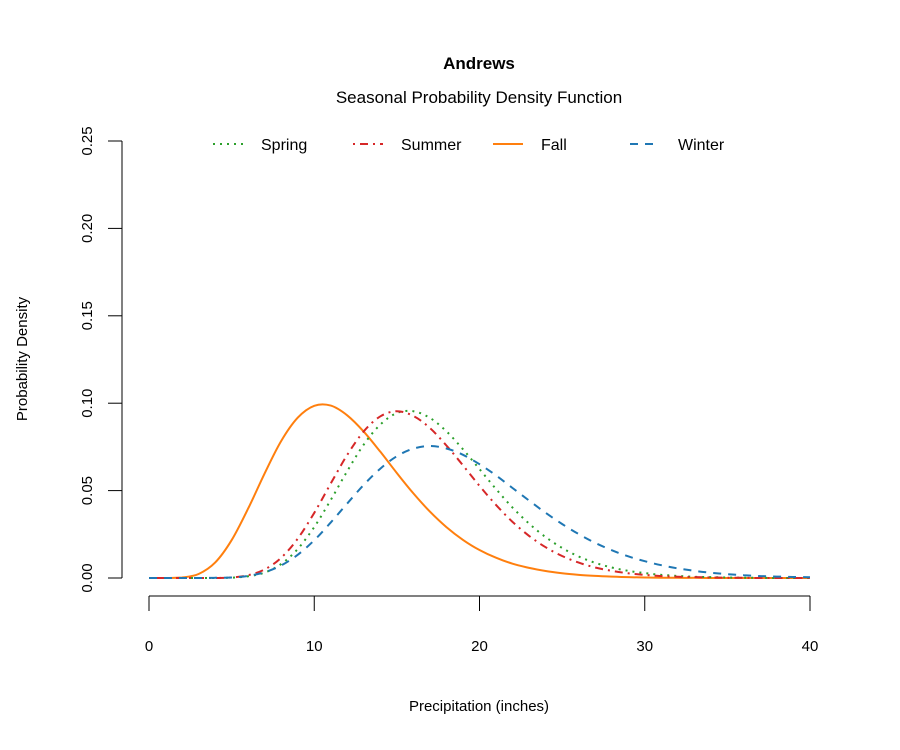 The height and width of the screenshot is (750, 900). Describe the element at coordinates (87, 228) in the screenshot. I see `y-tick-label: 0.20` at that location.